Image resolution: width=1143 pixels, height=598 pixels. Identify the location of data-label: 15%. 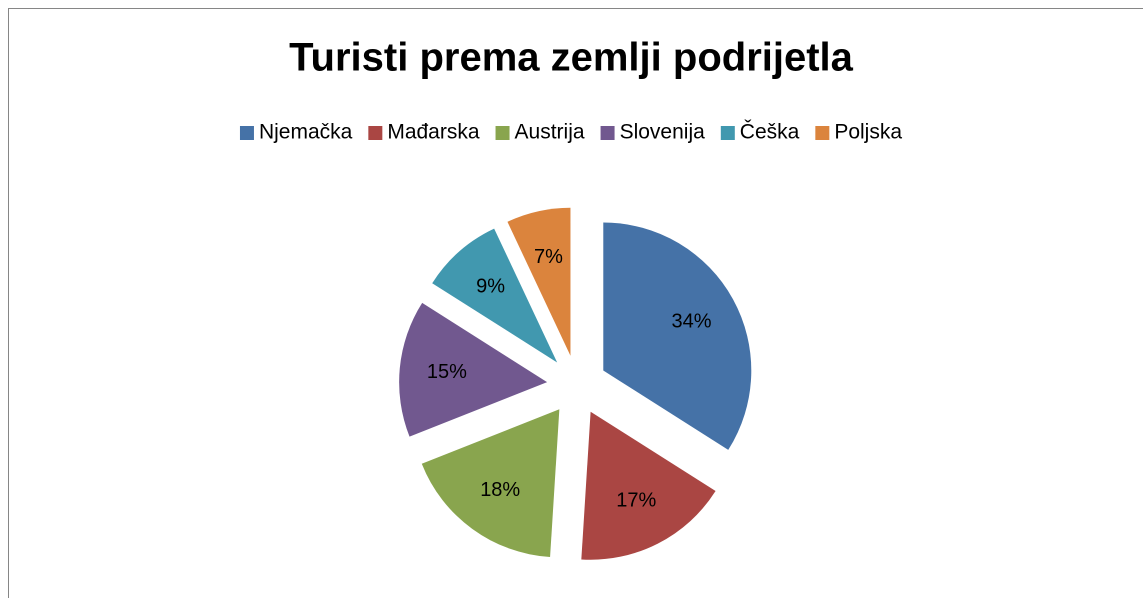
(447, 372).